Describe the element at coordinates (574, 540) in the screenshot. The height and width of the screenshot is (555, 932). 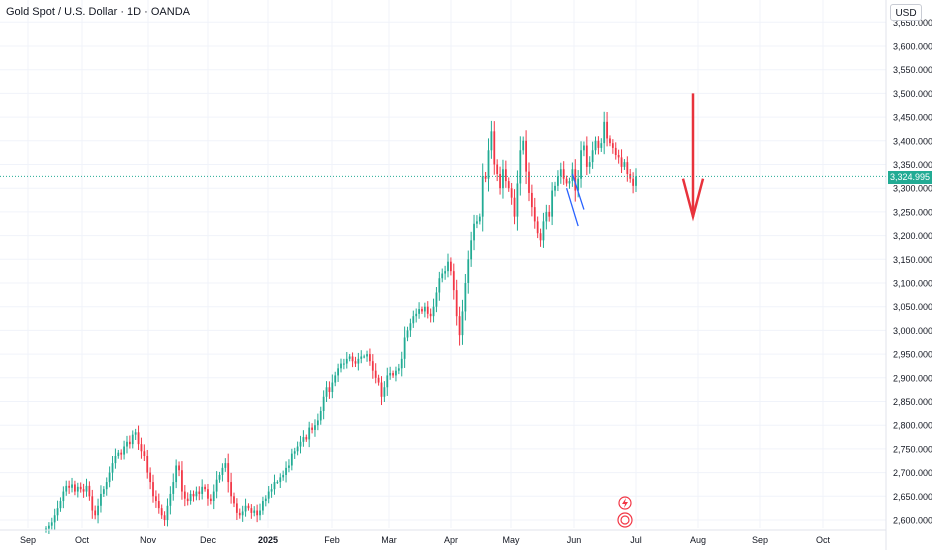
I see `x-tick-label: Jun` at that location.